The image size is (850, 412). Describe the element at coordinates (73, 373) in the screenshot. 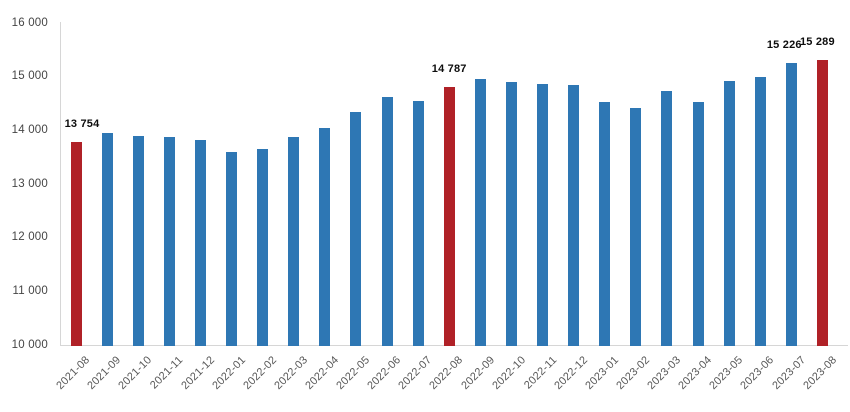

I see `x-axis-tick-label: 2021-08` at that location.